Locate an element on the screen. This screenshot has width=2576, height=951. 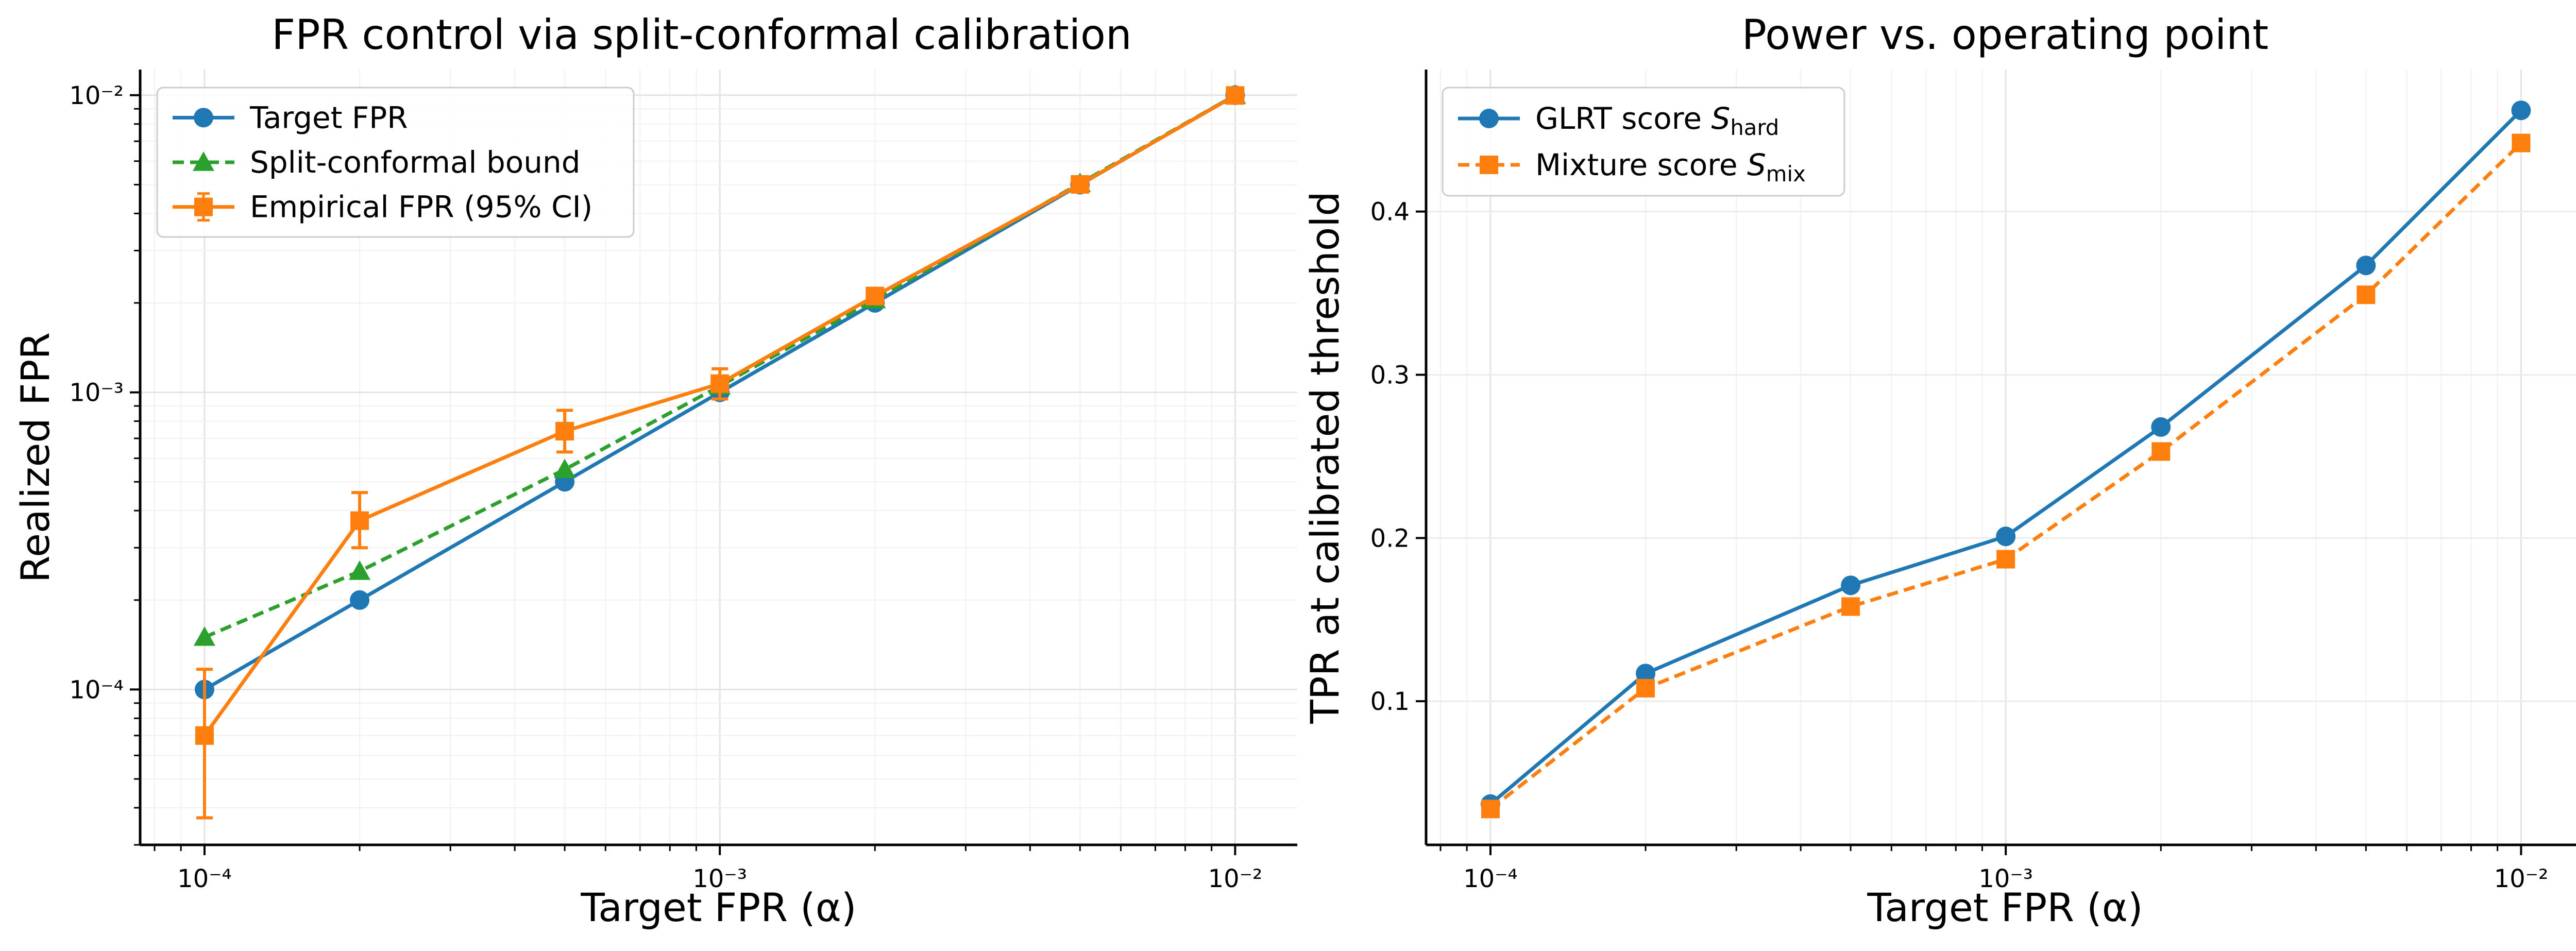
legend-label: Target FPR is located at coordinates (328, 117).